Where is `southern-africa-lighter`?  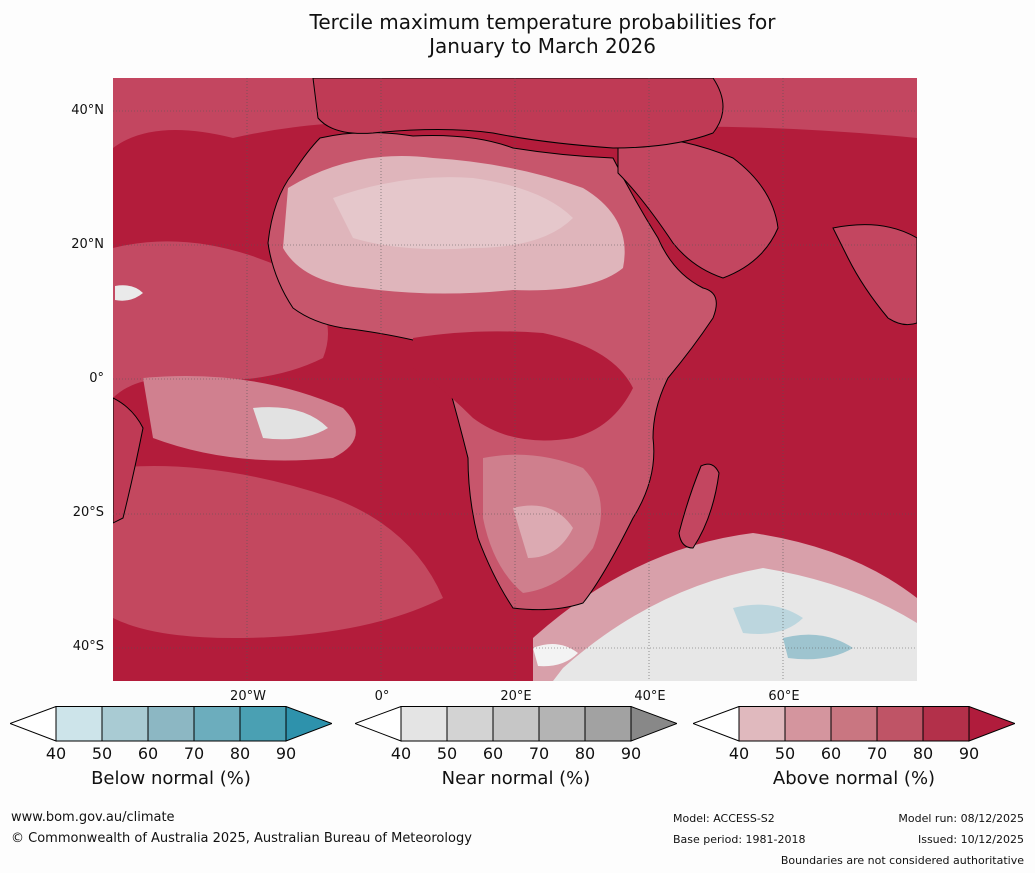 southern-africa-lighter is located at coordinates (543, 531).